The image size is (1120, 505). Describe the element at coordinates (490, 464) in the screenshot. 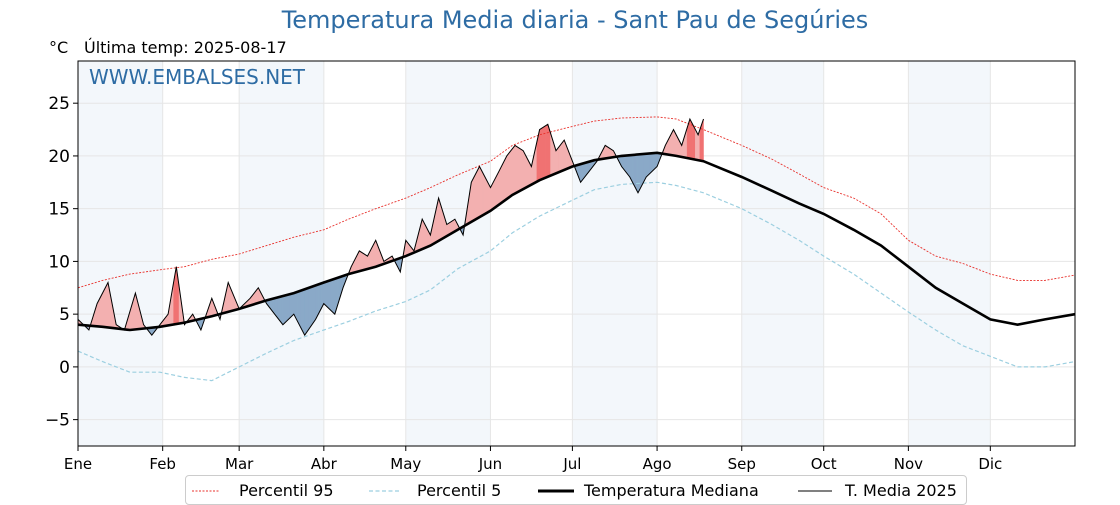

I see `x-tick-label: Jun` at that location.